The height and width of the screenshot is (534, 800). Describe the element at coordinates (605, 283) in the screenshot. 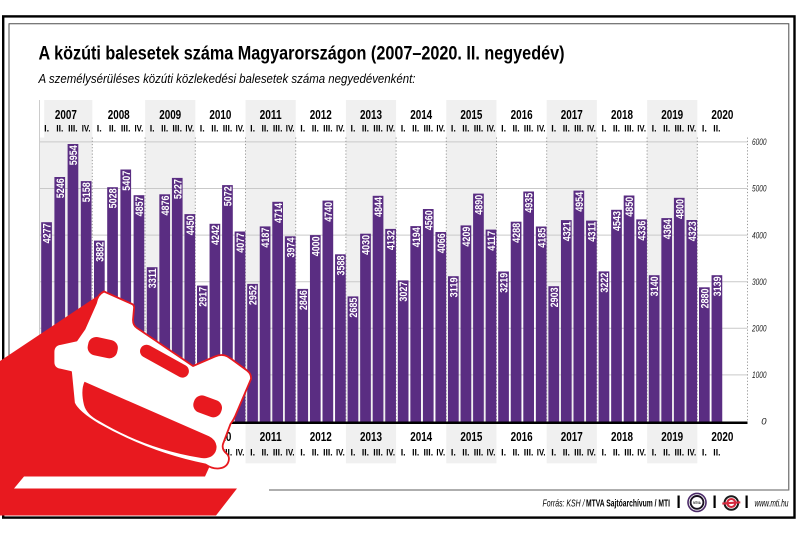

I see `svg-text: 3222` at that location.